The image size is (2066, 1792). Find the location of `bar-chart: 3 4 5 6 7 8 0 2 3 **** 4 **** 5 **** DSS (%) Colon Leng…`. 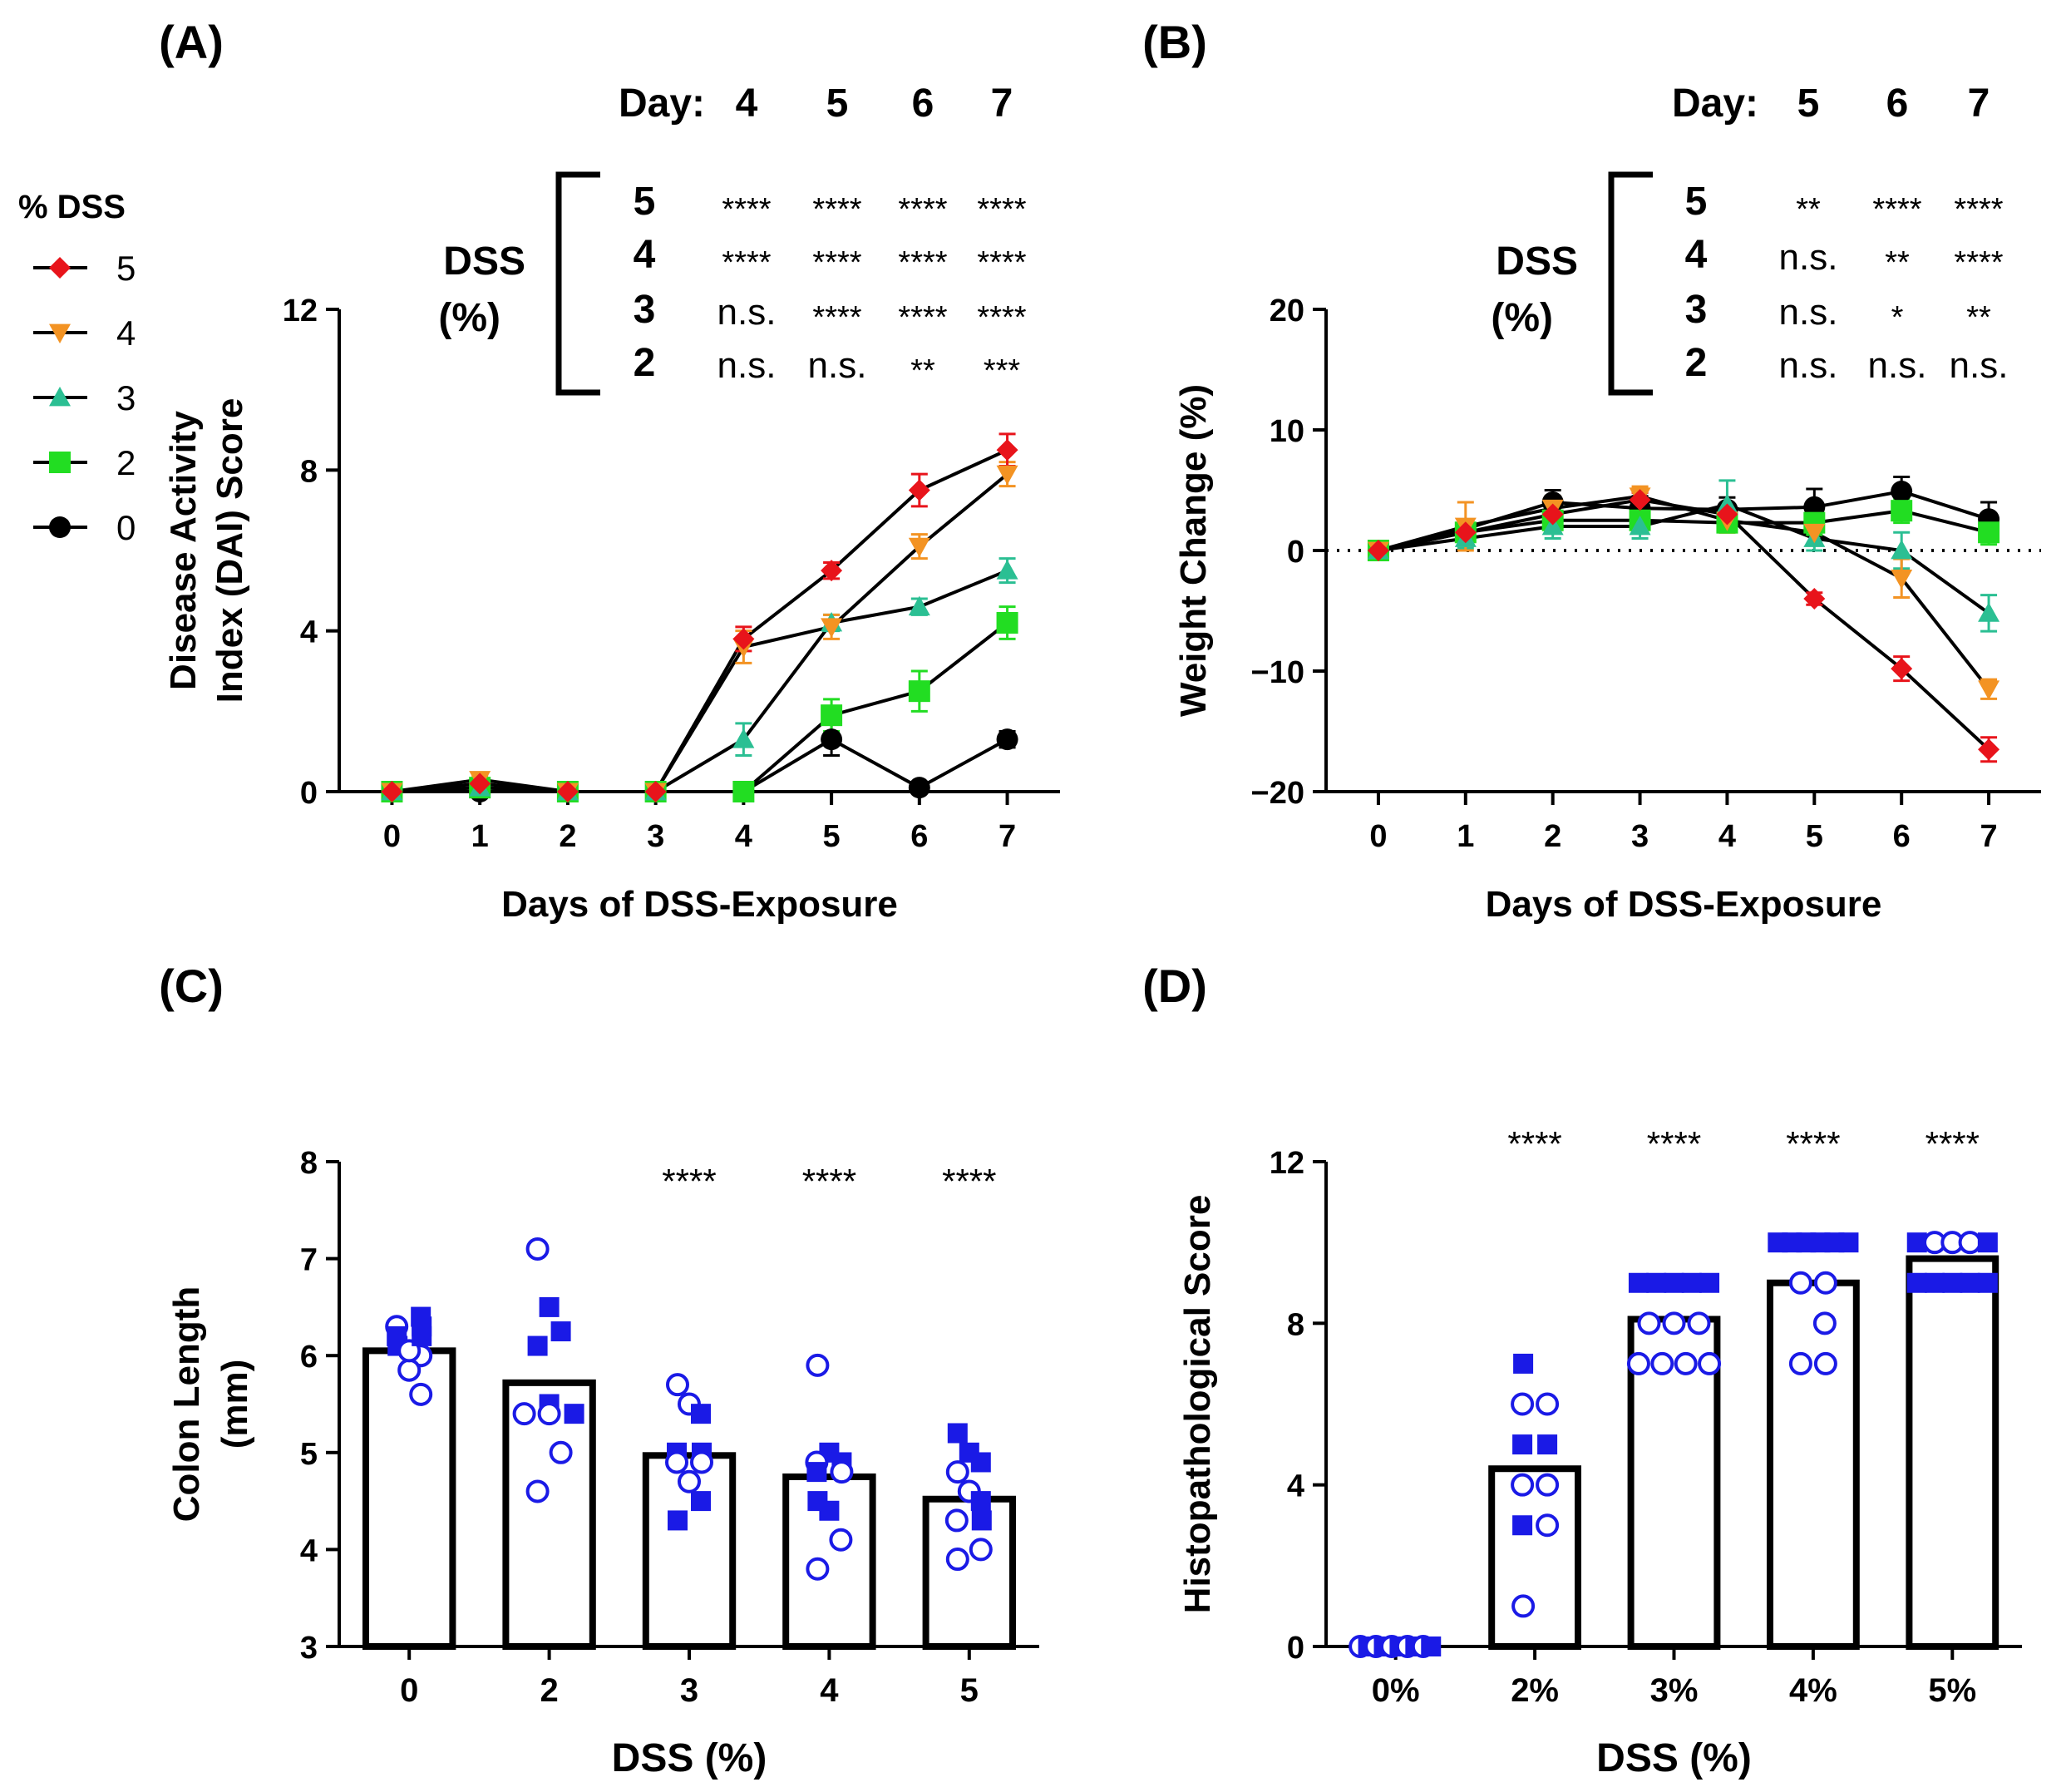

bar-chart: 3 4 5 6 7 8 0 2 3 **** 4 **** 5 **** DSS (%) Colon Leng… is located at coordinates (602, 1463).